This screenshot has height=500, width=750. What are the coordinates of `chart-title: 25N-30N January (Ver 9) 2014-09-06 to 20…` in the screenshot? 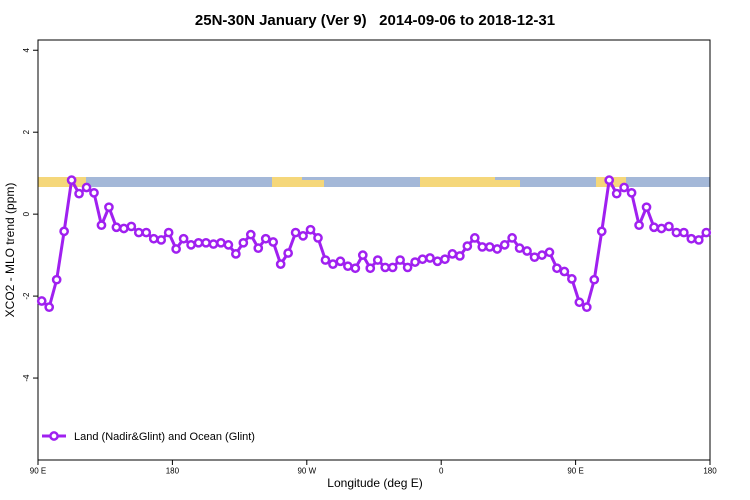 It's located at (375, 20).